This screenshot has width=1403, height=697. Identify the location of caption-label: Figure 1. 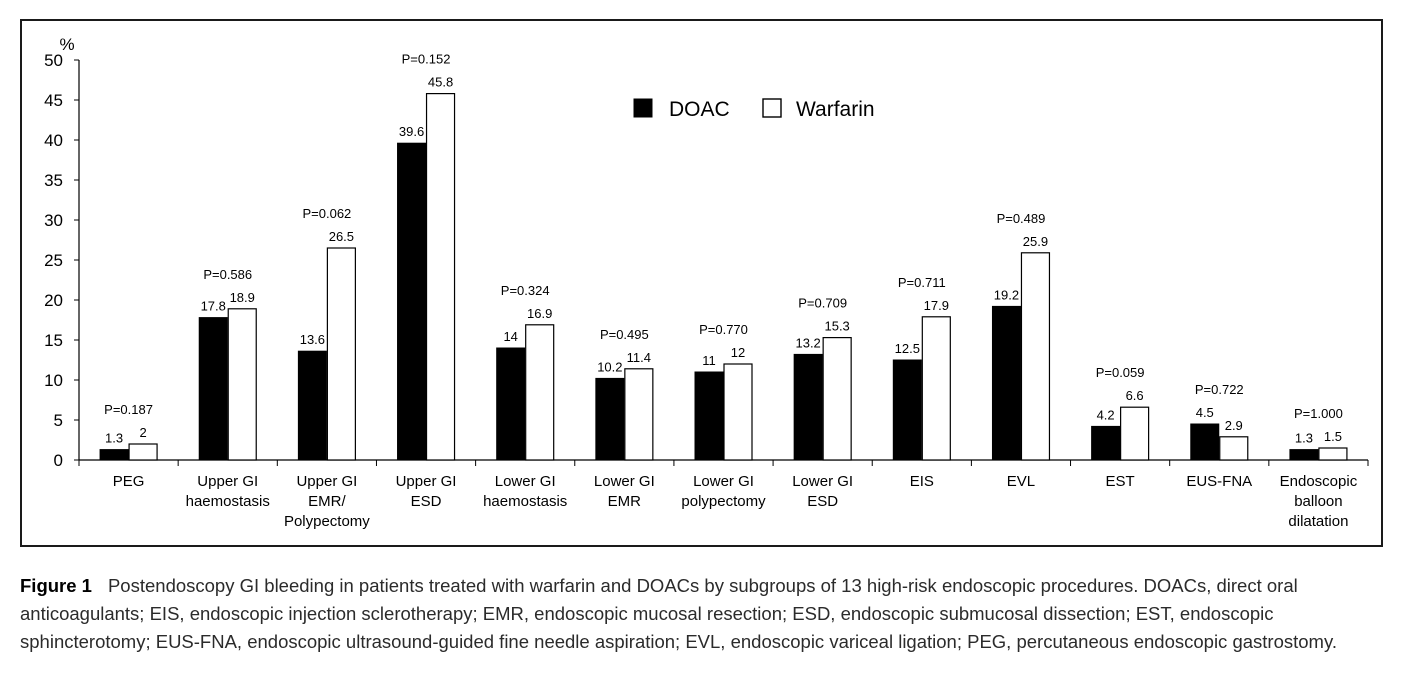
(56, 585).